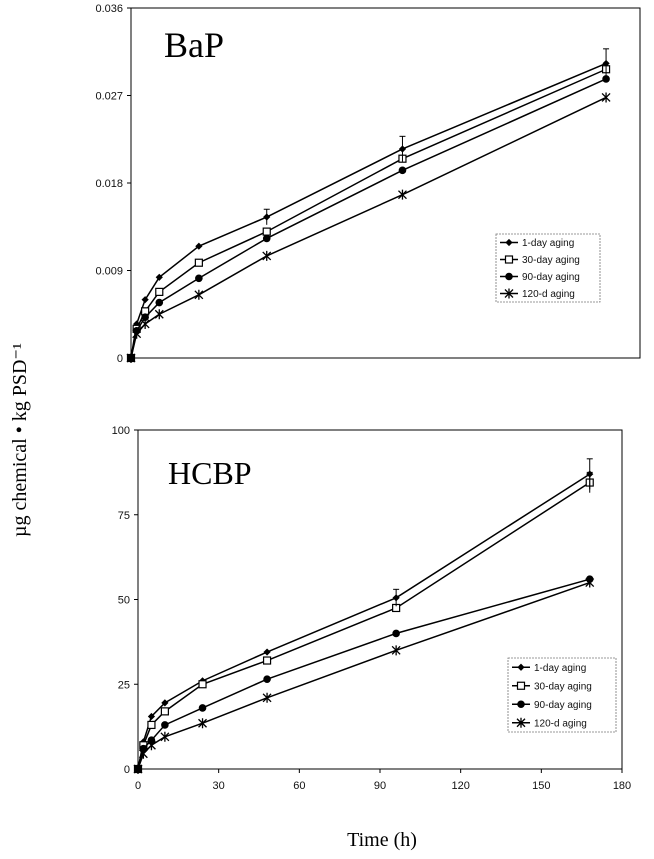 The image size is (654, 859). I want to click on y-tick-label: 25, so click(124, 685).